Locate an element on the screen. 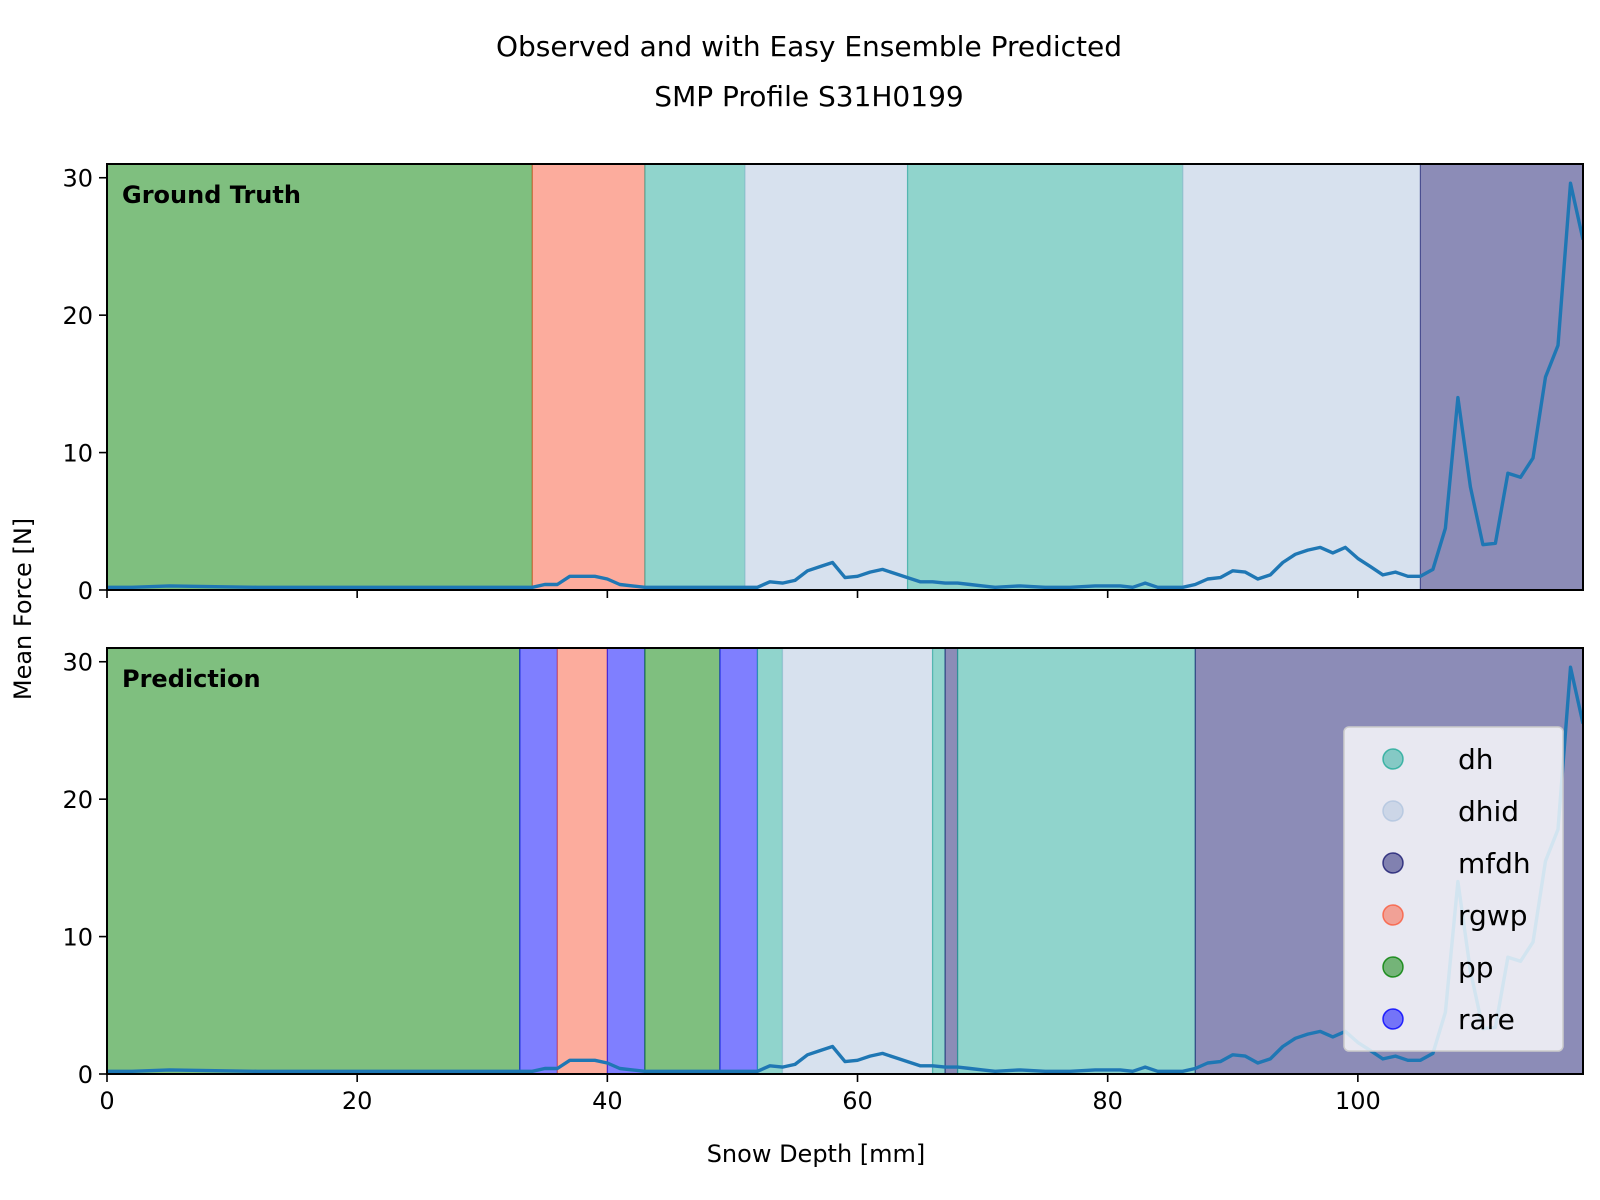  legend-marker-mfdh is located at coordinates (1393, 863).